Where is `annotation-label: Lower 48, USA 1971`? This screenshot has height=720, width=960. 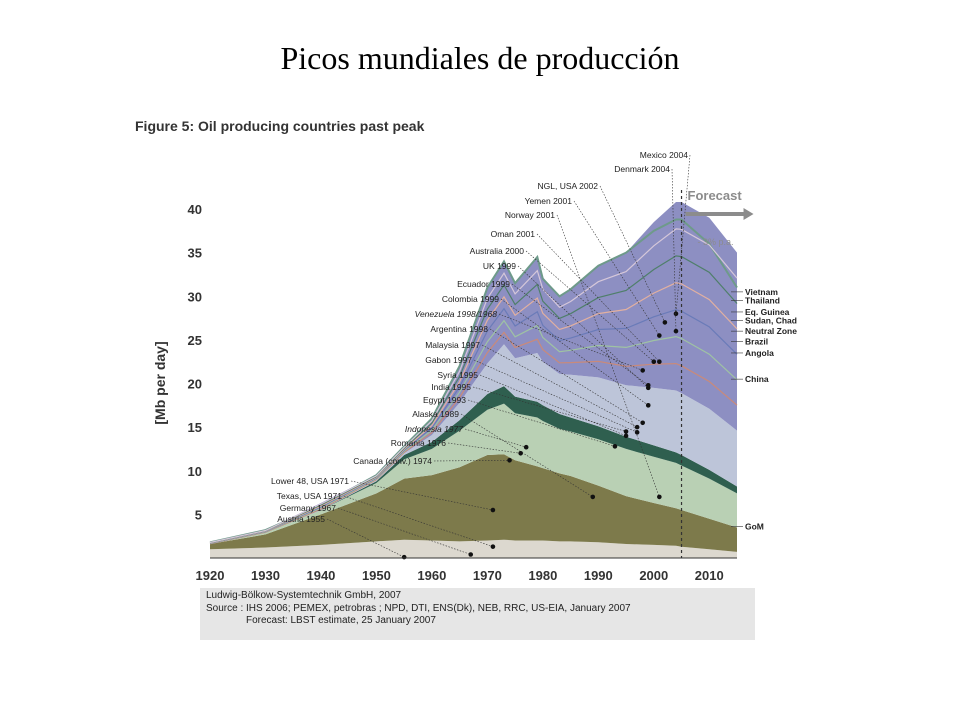 annotation-label: Lower 48, USA 1971 is located at coordinates (310, 481).